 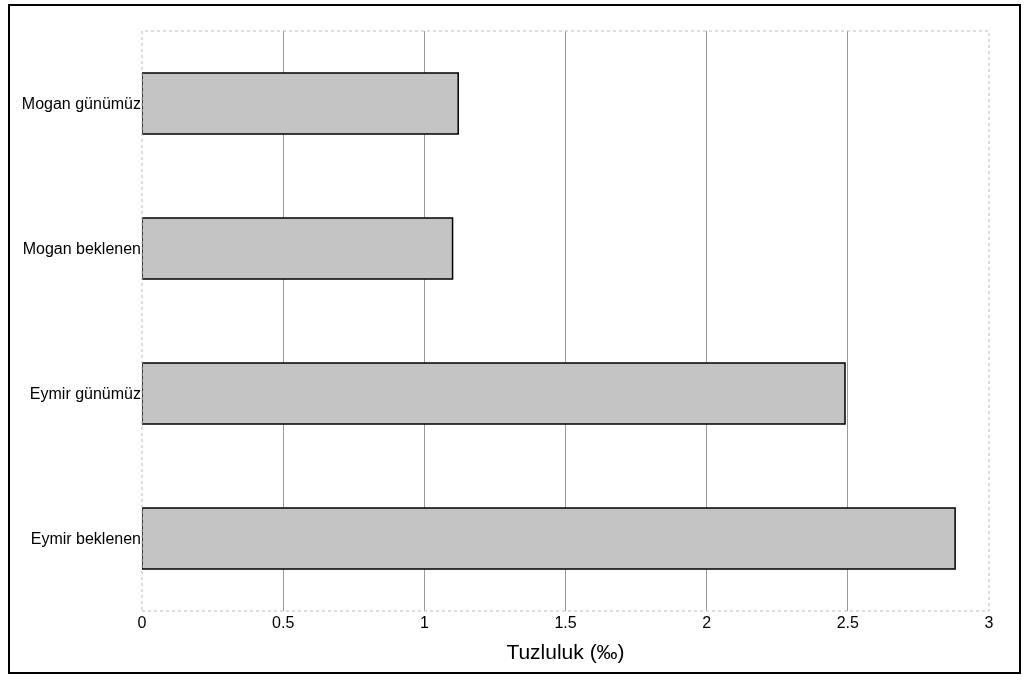 What do you see at coordinates (848, 622) in the screenshot?
I see `x-tick-label: 2.5` at bounding box center [848, 622].